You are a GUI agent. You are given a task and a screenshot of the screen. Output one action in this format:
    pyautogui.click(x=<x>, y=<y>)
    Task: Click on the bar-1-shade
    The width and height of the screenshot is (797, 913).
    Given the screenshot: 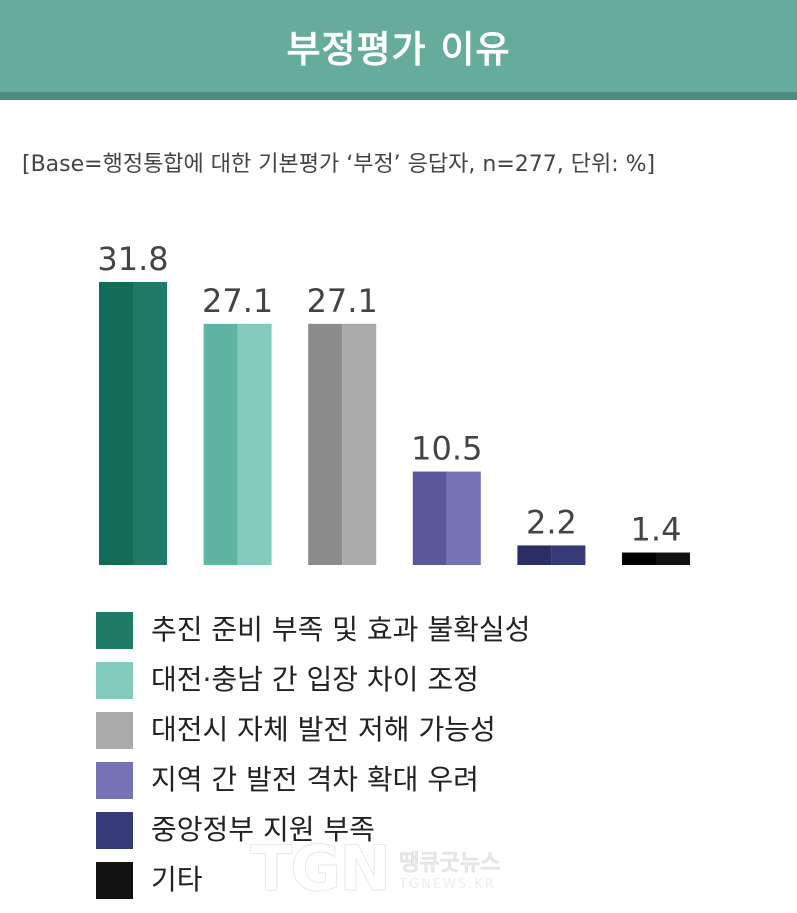 What is the action you would take?
    pyautogui.click(x=116, y=423)
    